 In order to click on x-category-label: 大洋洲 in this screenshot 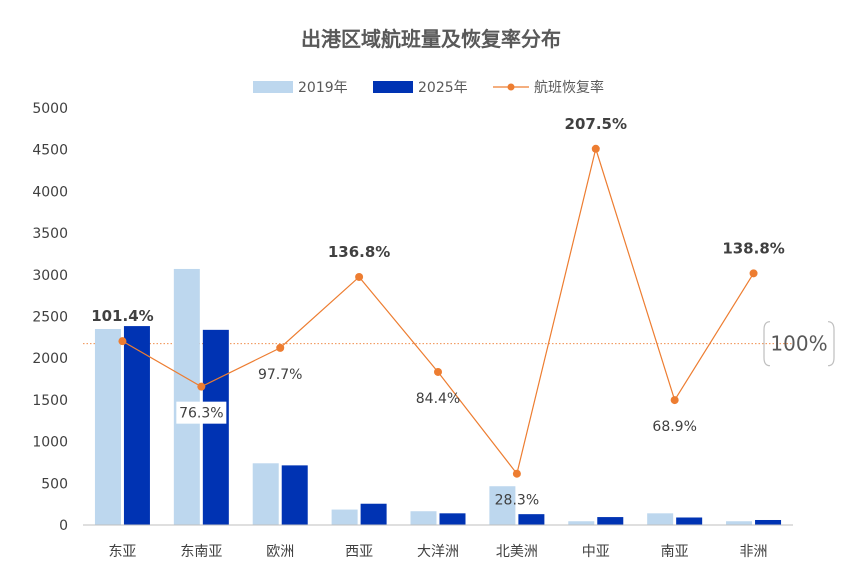, I will do `click(438, 552)`.